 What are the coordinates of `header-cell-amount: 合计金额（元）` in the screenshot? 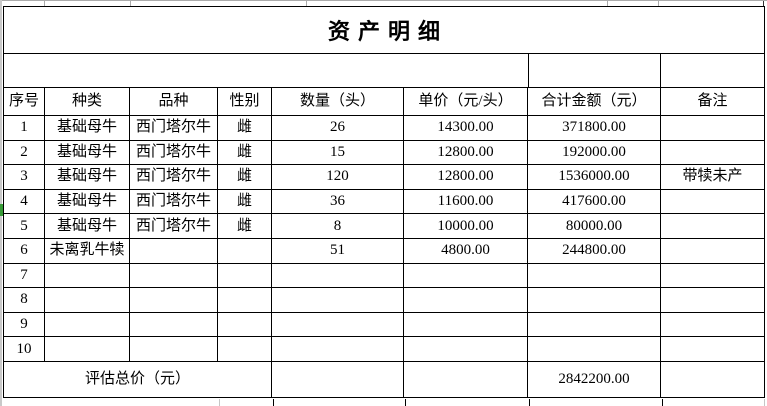 It's located at (594, 102).